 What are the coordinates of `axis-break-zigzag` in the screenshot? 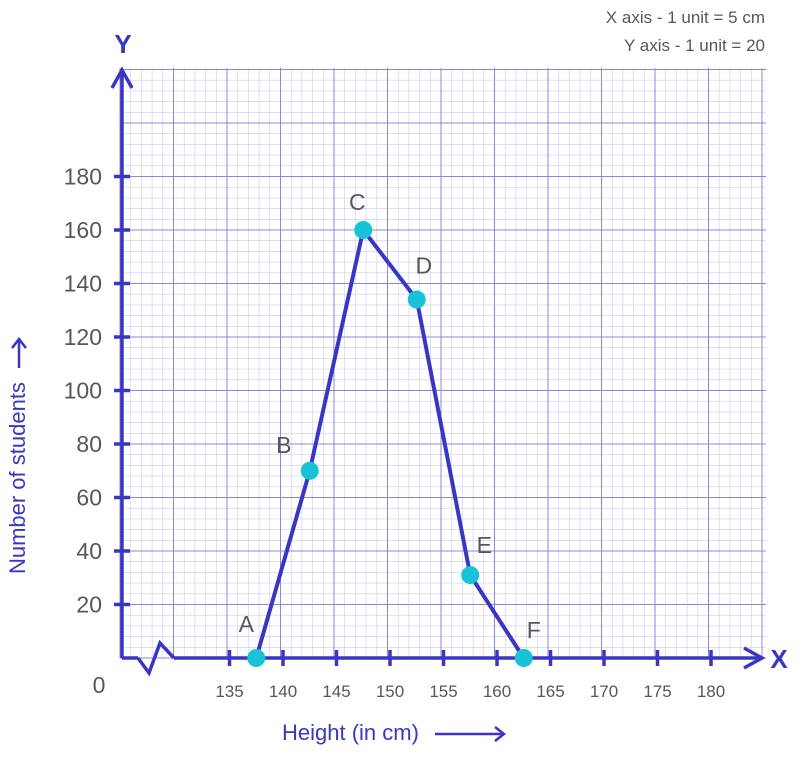 It's located at (156, 658).